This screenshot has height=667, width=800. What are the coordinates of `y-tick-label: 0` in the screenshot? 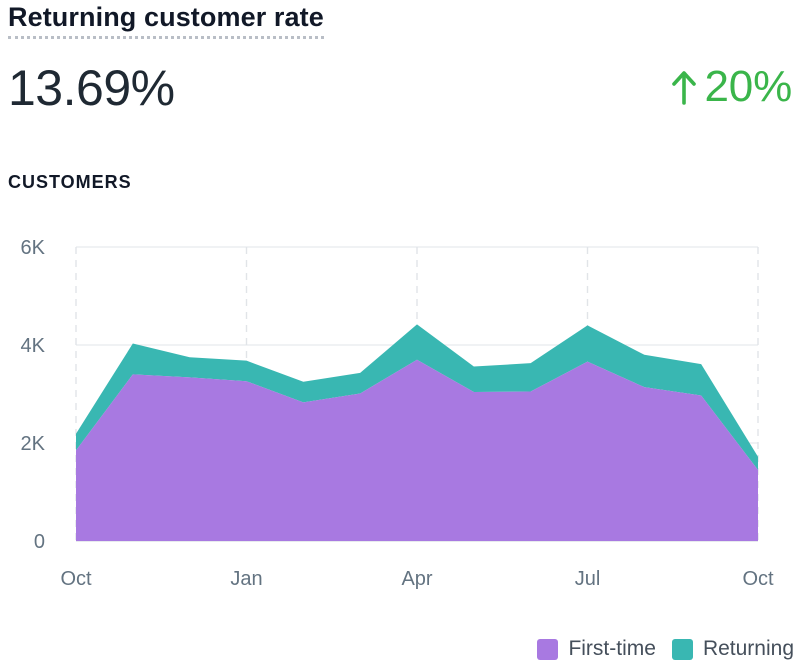 It's located at (39, 542).